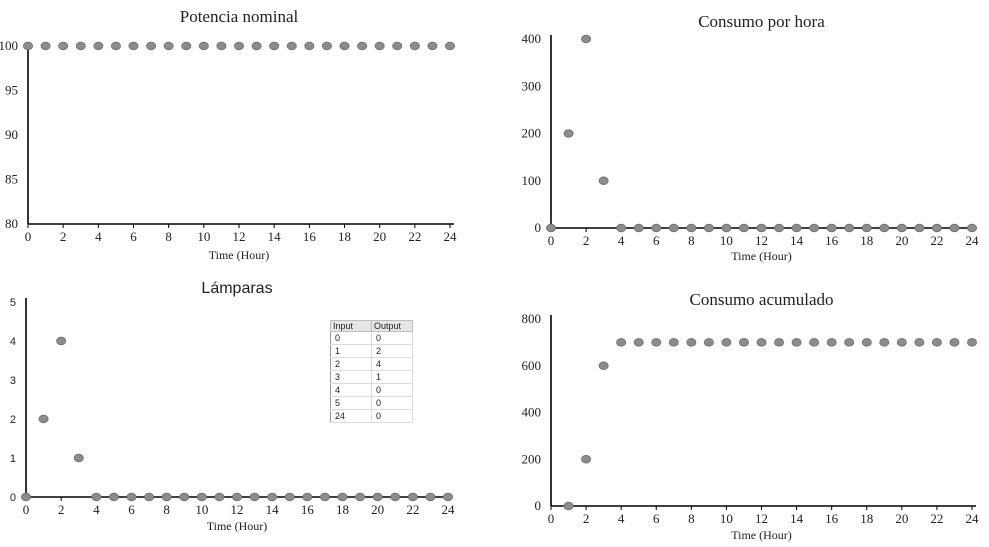 The width and height of the screenshot is (989, 547). Describe the element at coordinates (351, 403) in the screenshot. I see `lookup-table-input-cell: 5` at that location.